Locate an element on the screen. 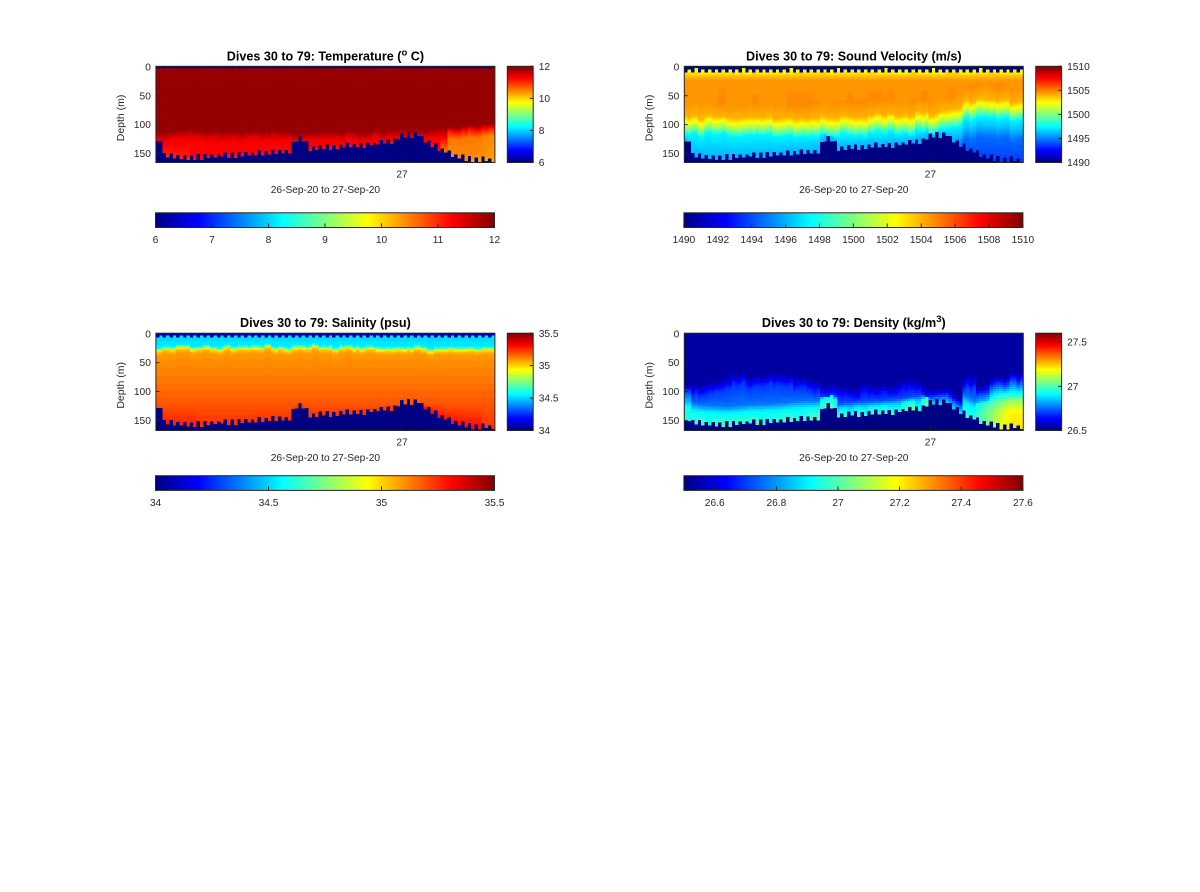  svg-text: 27.5 is located at coordinates (1077, 343).